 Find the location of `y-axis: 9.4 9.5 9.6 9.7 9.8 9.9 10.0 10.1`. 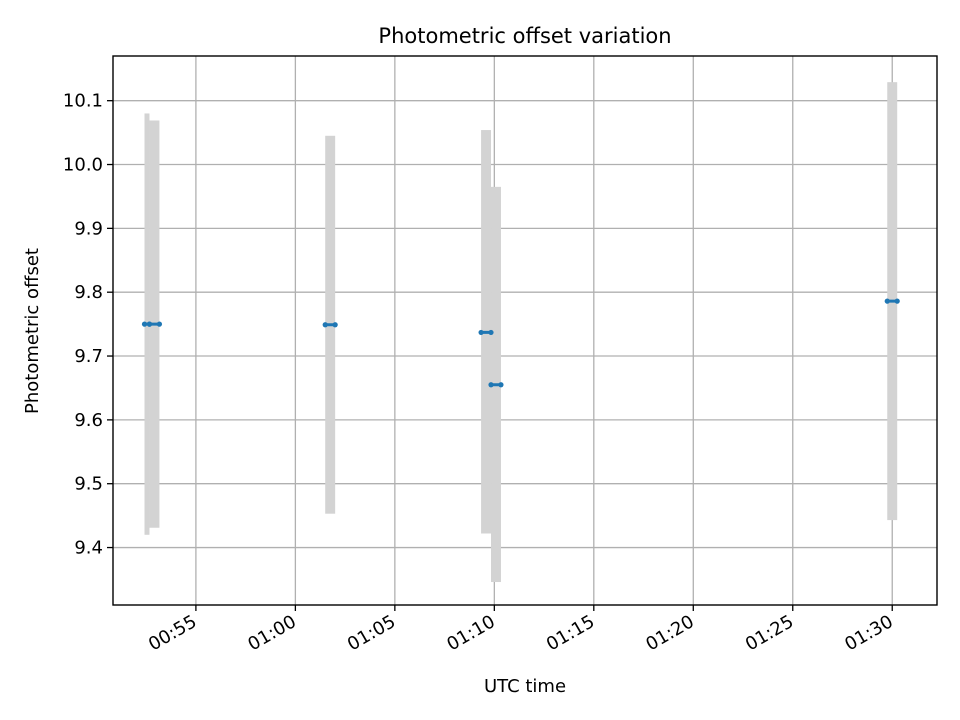

y-axis: 9.4 9.5 9.6 9.7 9.8 9.9 10.0 10.1 is located at coordinates (88, 325).